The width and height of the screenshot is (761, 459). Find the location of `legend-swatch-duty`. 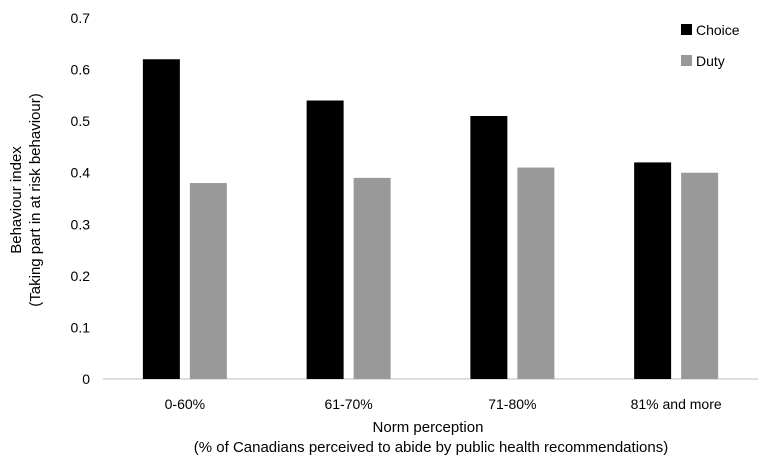

legend-swatch-duty is located at coordinates (686, 60).